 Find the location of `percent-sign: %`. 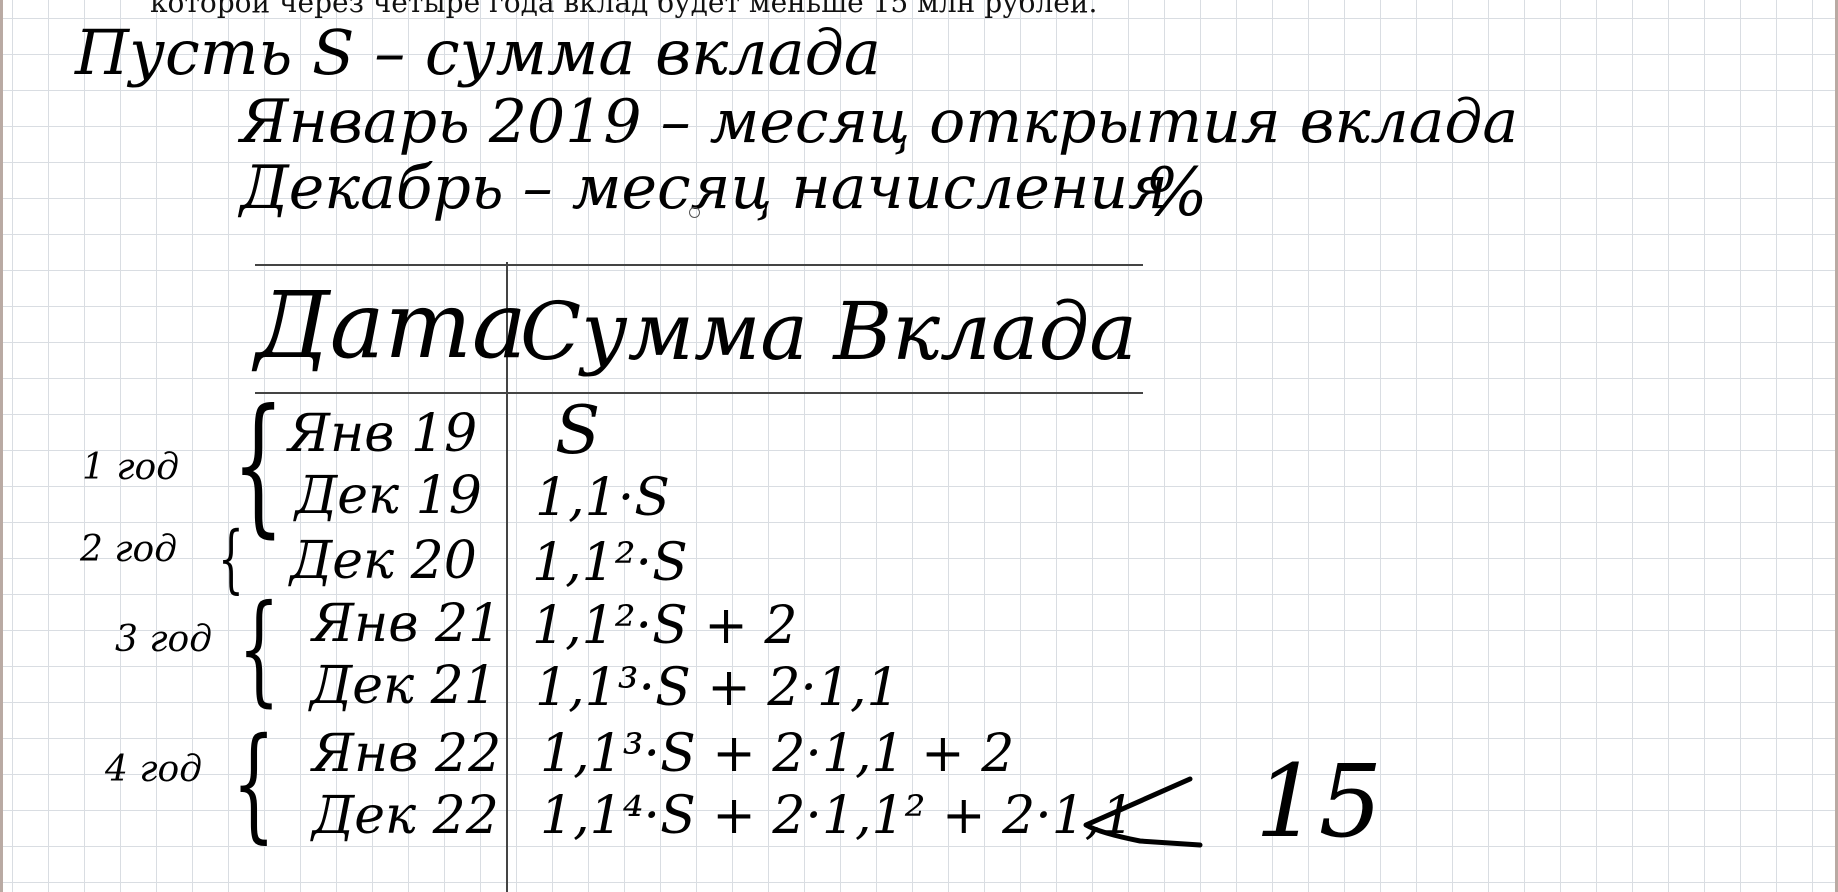

percent-sign: % is located at coordinates (1176, 192).